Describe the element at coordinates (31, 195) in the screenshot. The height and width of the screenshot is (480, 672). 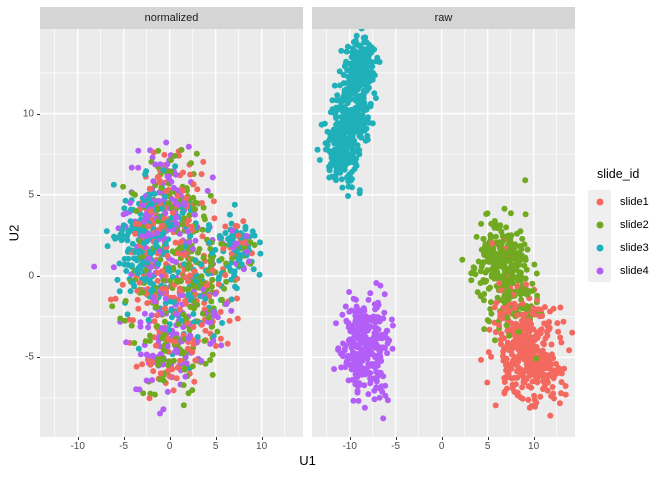
I see `y-tick-label: 5` at that location.